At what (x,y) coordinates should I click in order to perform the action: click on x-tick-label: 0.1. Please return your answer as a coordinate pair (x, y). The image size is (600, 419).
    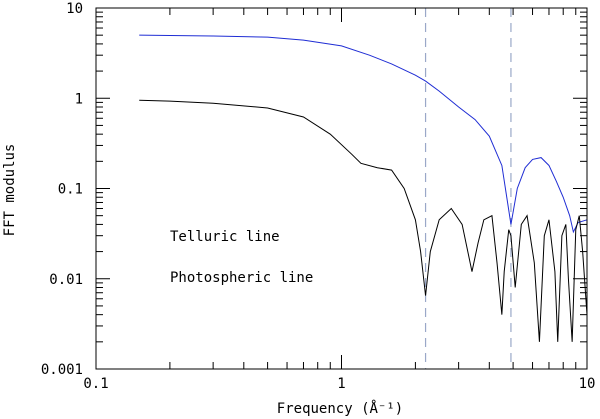
    Looking at the image, I should click on (95, 384).